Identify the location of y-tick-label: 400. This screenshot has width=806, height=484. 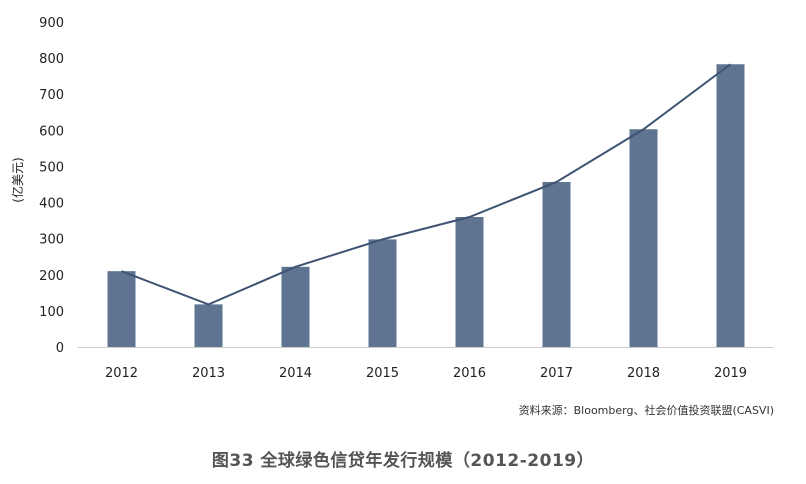
(51, 204).